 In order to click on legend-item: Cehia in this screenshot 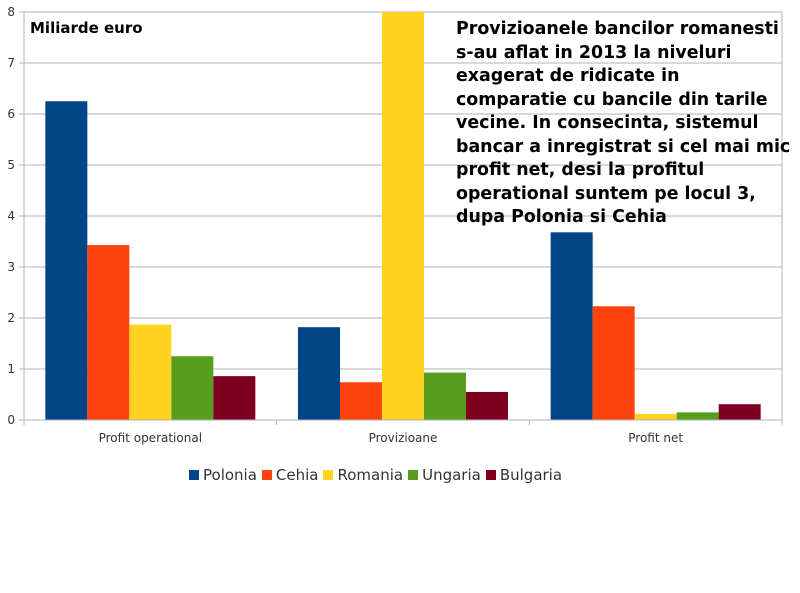, I will do `click(290, 475)`.